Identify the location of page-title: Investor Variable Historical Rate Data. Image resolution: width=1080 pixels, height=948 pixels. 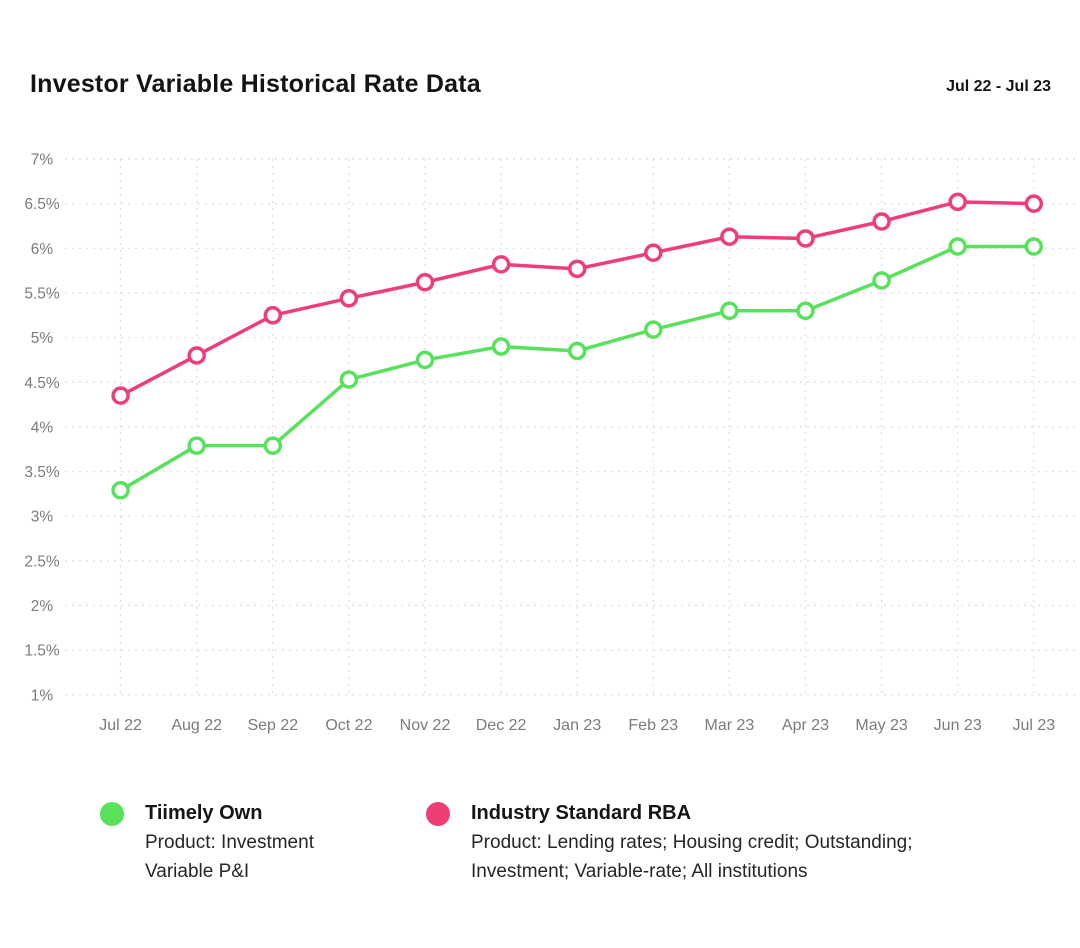
(255, 84).